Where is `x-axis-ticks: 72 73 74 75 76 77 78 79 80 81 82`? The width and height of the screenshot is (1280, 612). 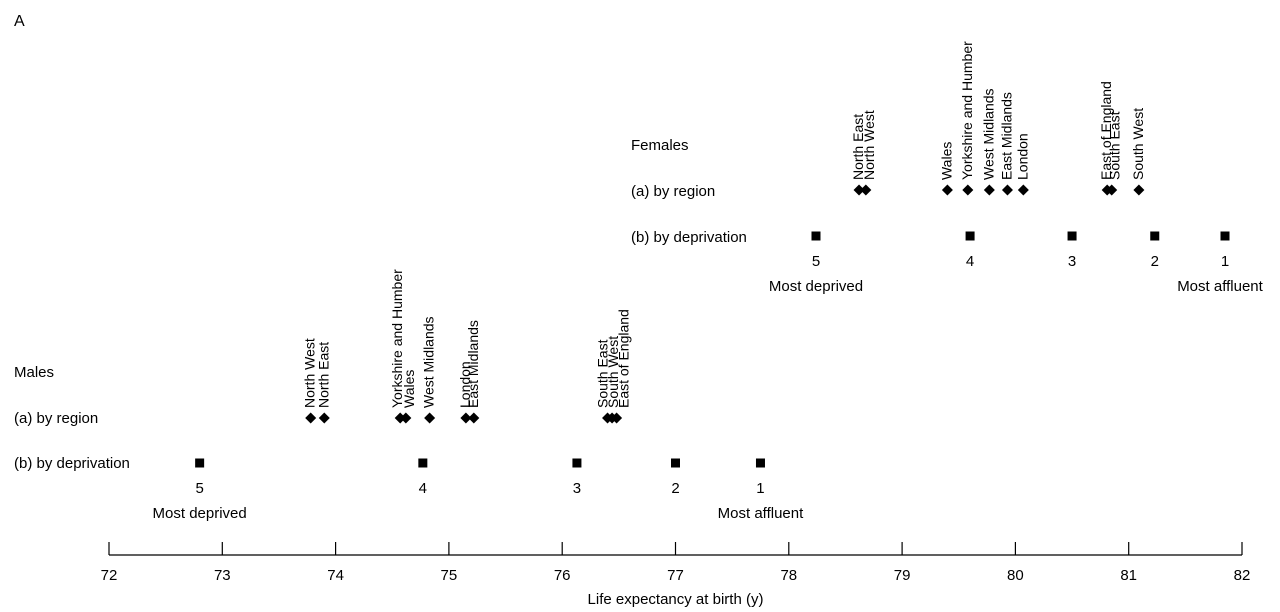
x-axis-ticks: 72 73 74 75 76 77 78 79 80 81 82 is located at coordinates (676, 563).